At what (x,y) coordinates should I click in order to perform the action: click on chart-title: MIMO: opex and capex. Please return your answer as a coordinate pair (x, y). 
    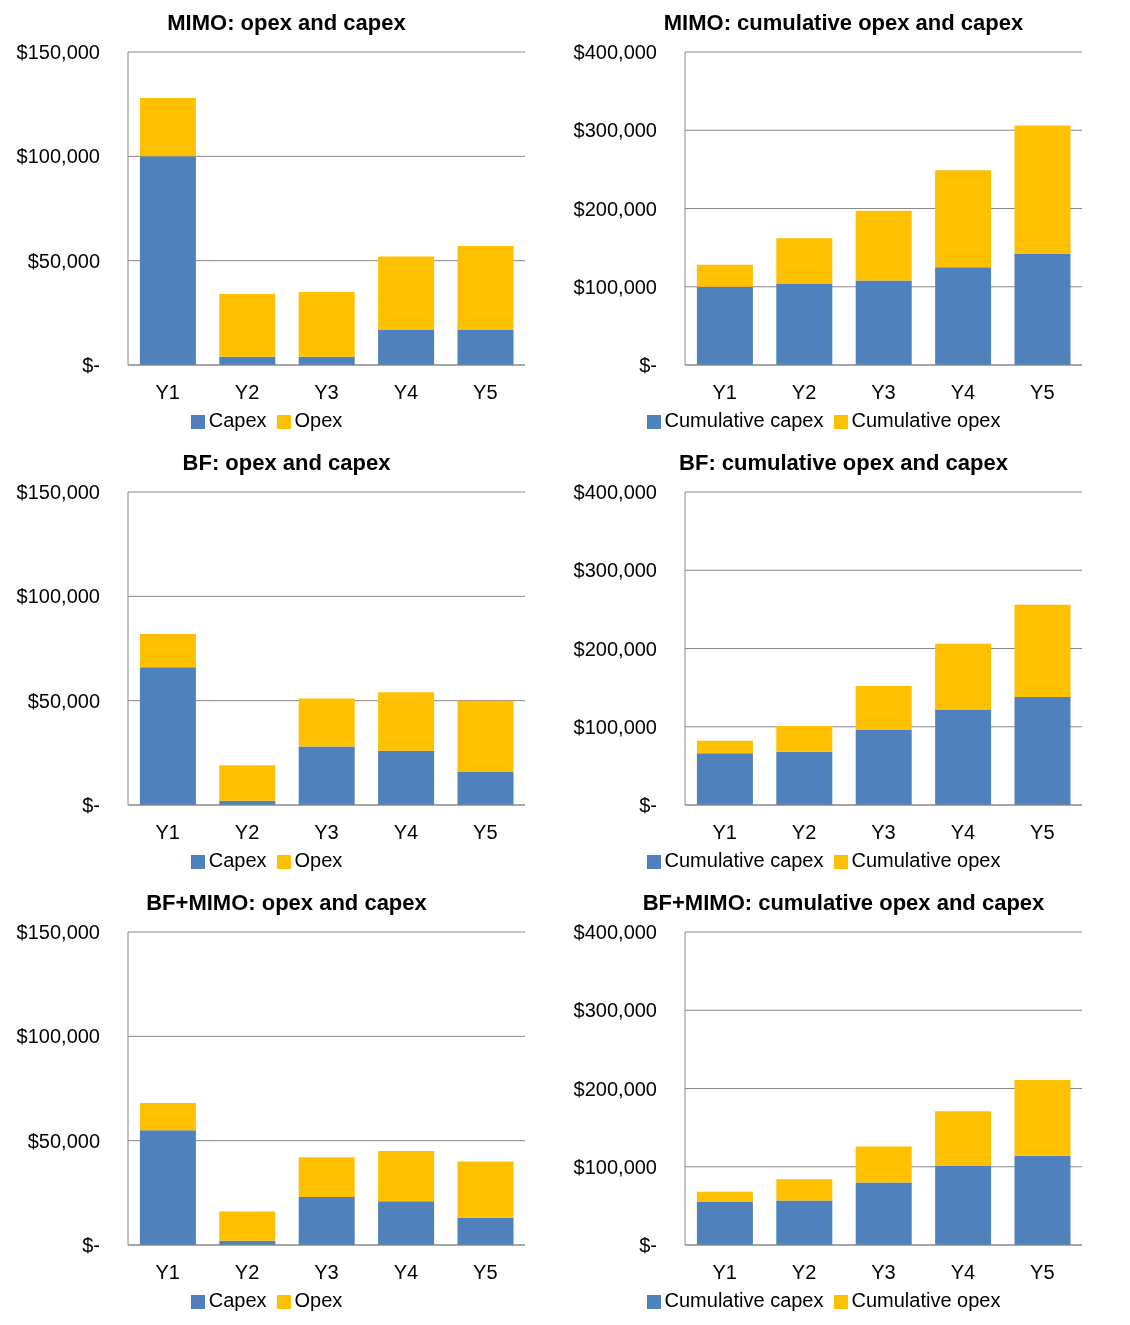
    Looking at the image, I should click on (286, 23).